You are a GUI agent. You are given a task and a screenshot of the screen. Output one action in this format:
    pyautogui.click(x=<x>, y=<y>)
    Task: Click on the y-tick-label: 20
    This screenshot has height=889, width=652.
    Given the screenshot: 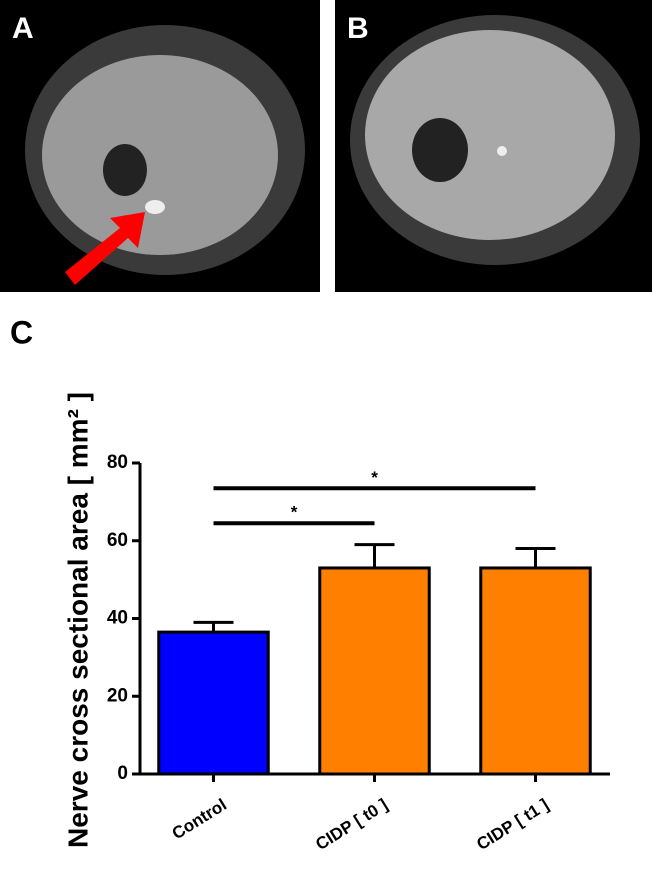 What is the action you would take?
    pyautogui.click(x=117, y=695)
    